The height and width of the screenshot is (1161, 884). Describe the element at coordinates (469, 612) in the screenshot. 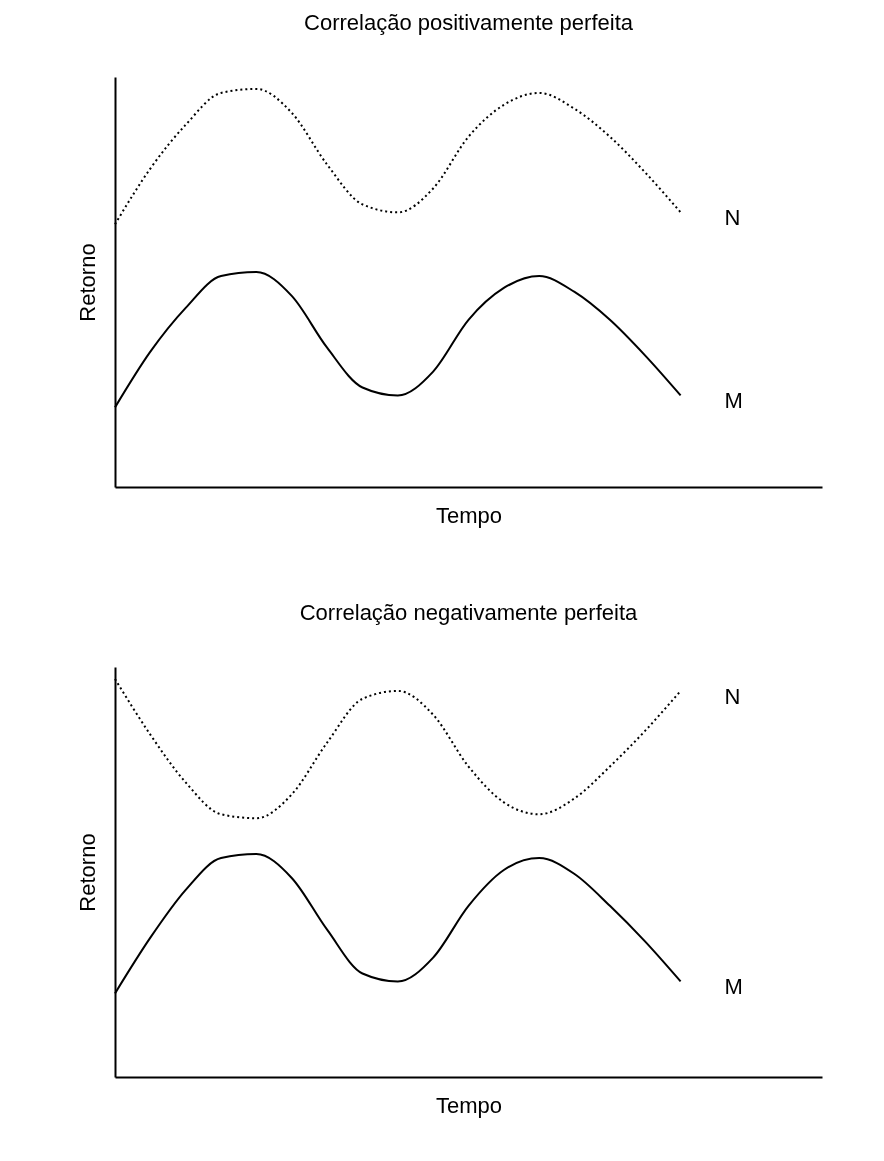

I see `chart-title: Correlação negativamente perfeita` at that location.